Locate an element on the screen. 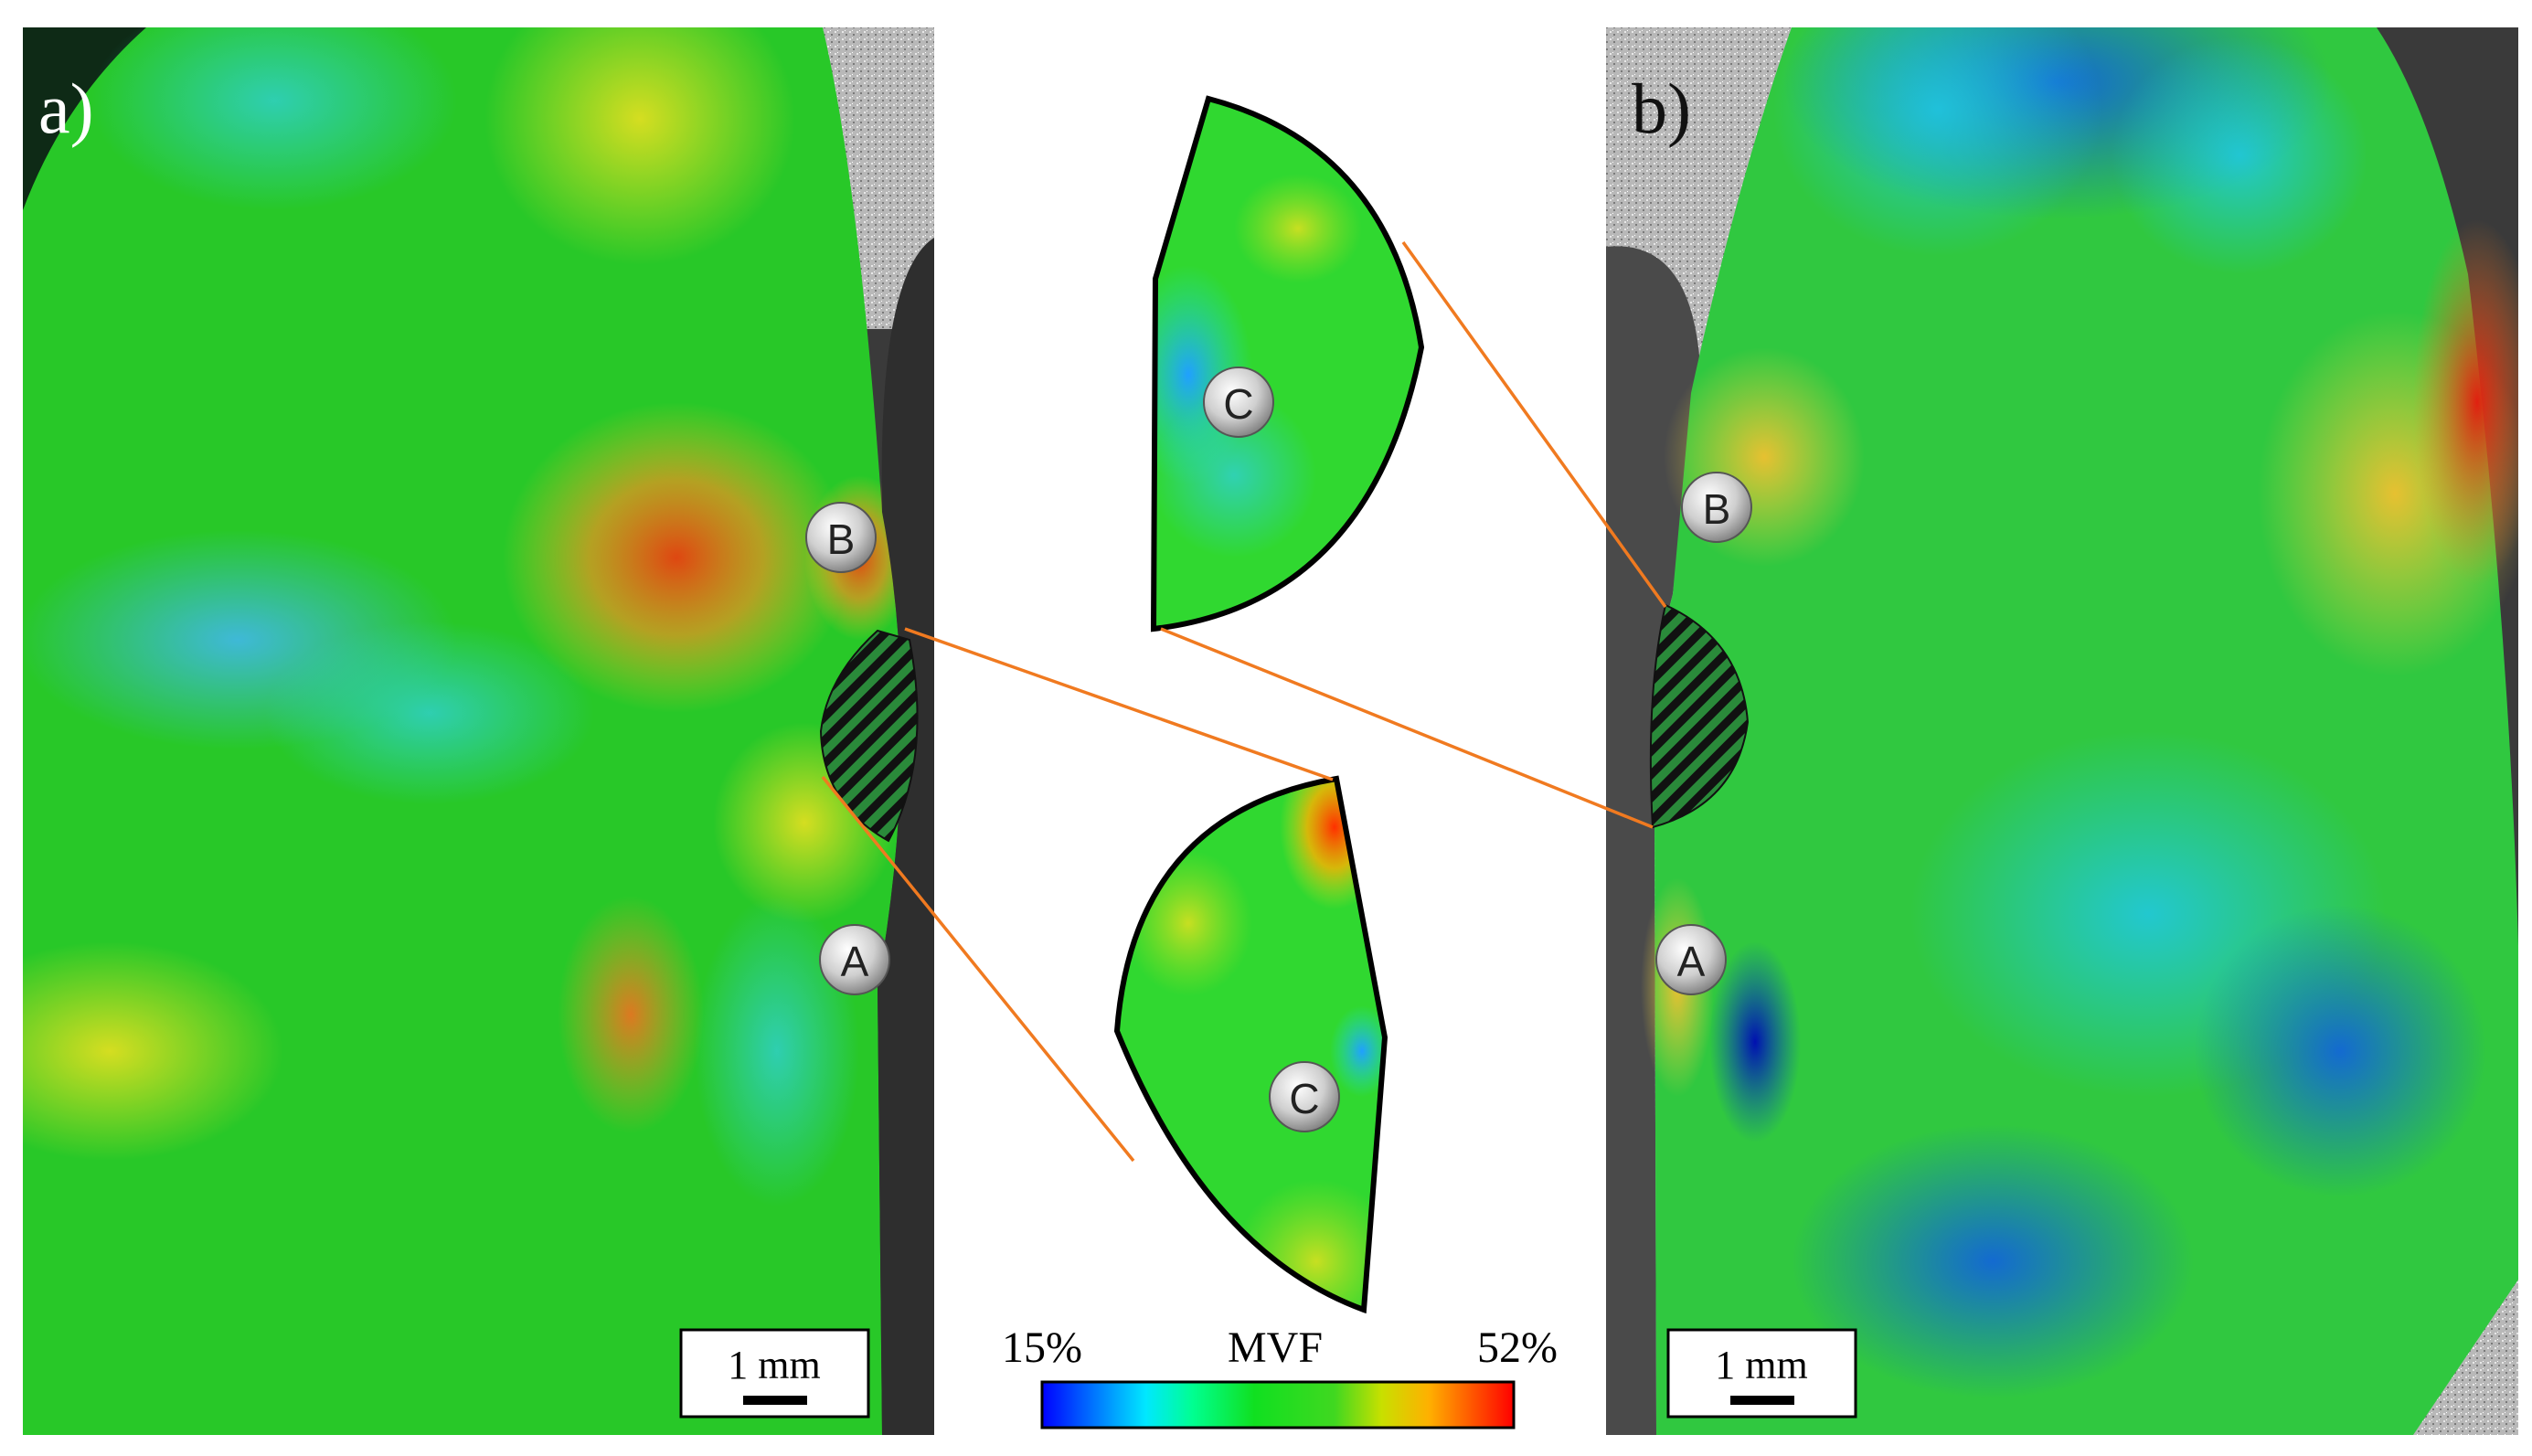 The height and width of the screenshot is (1456, 2532). inset-c-top-outline is located at coordinates (1287, 364).